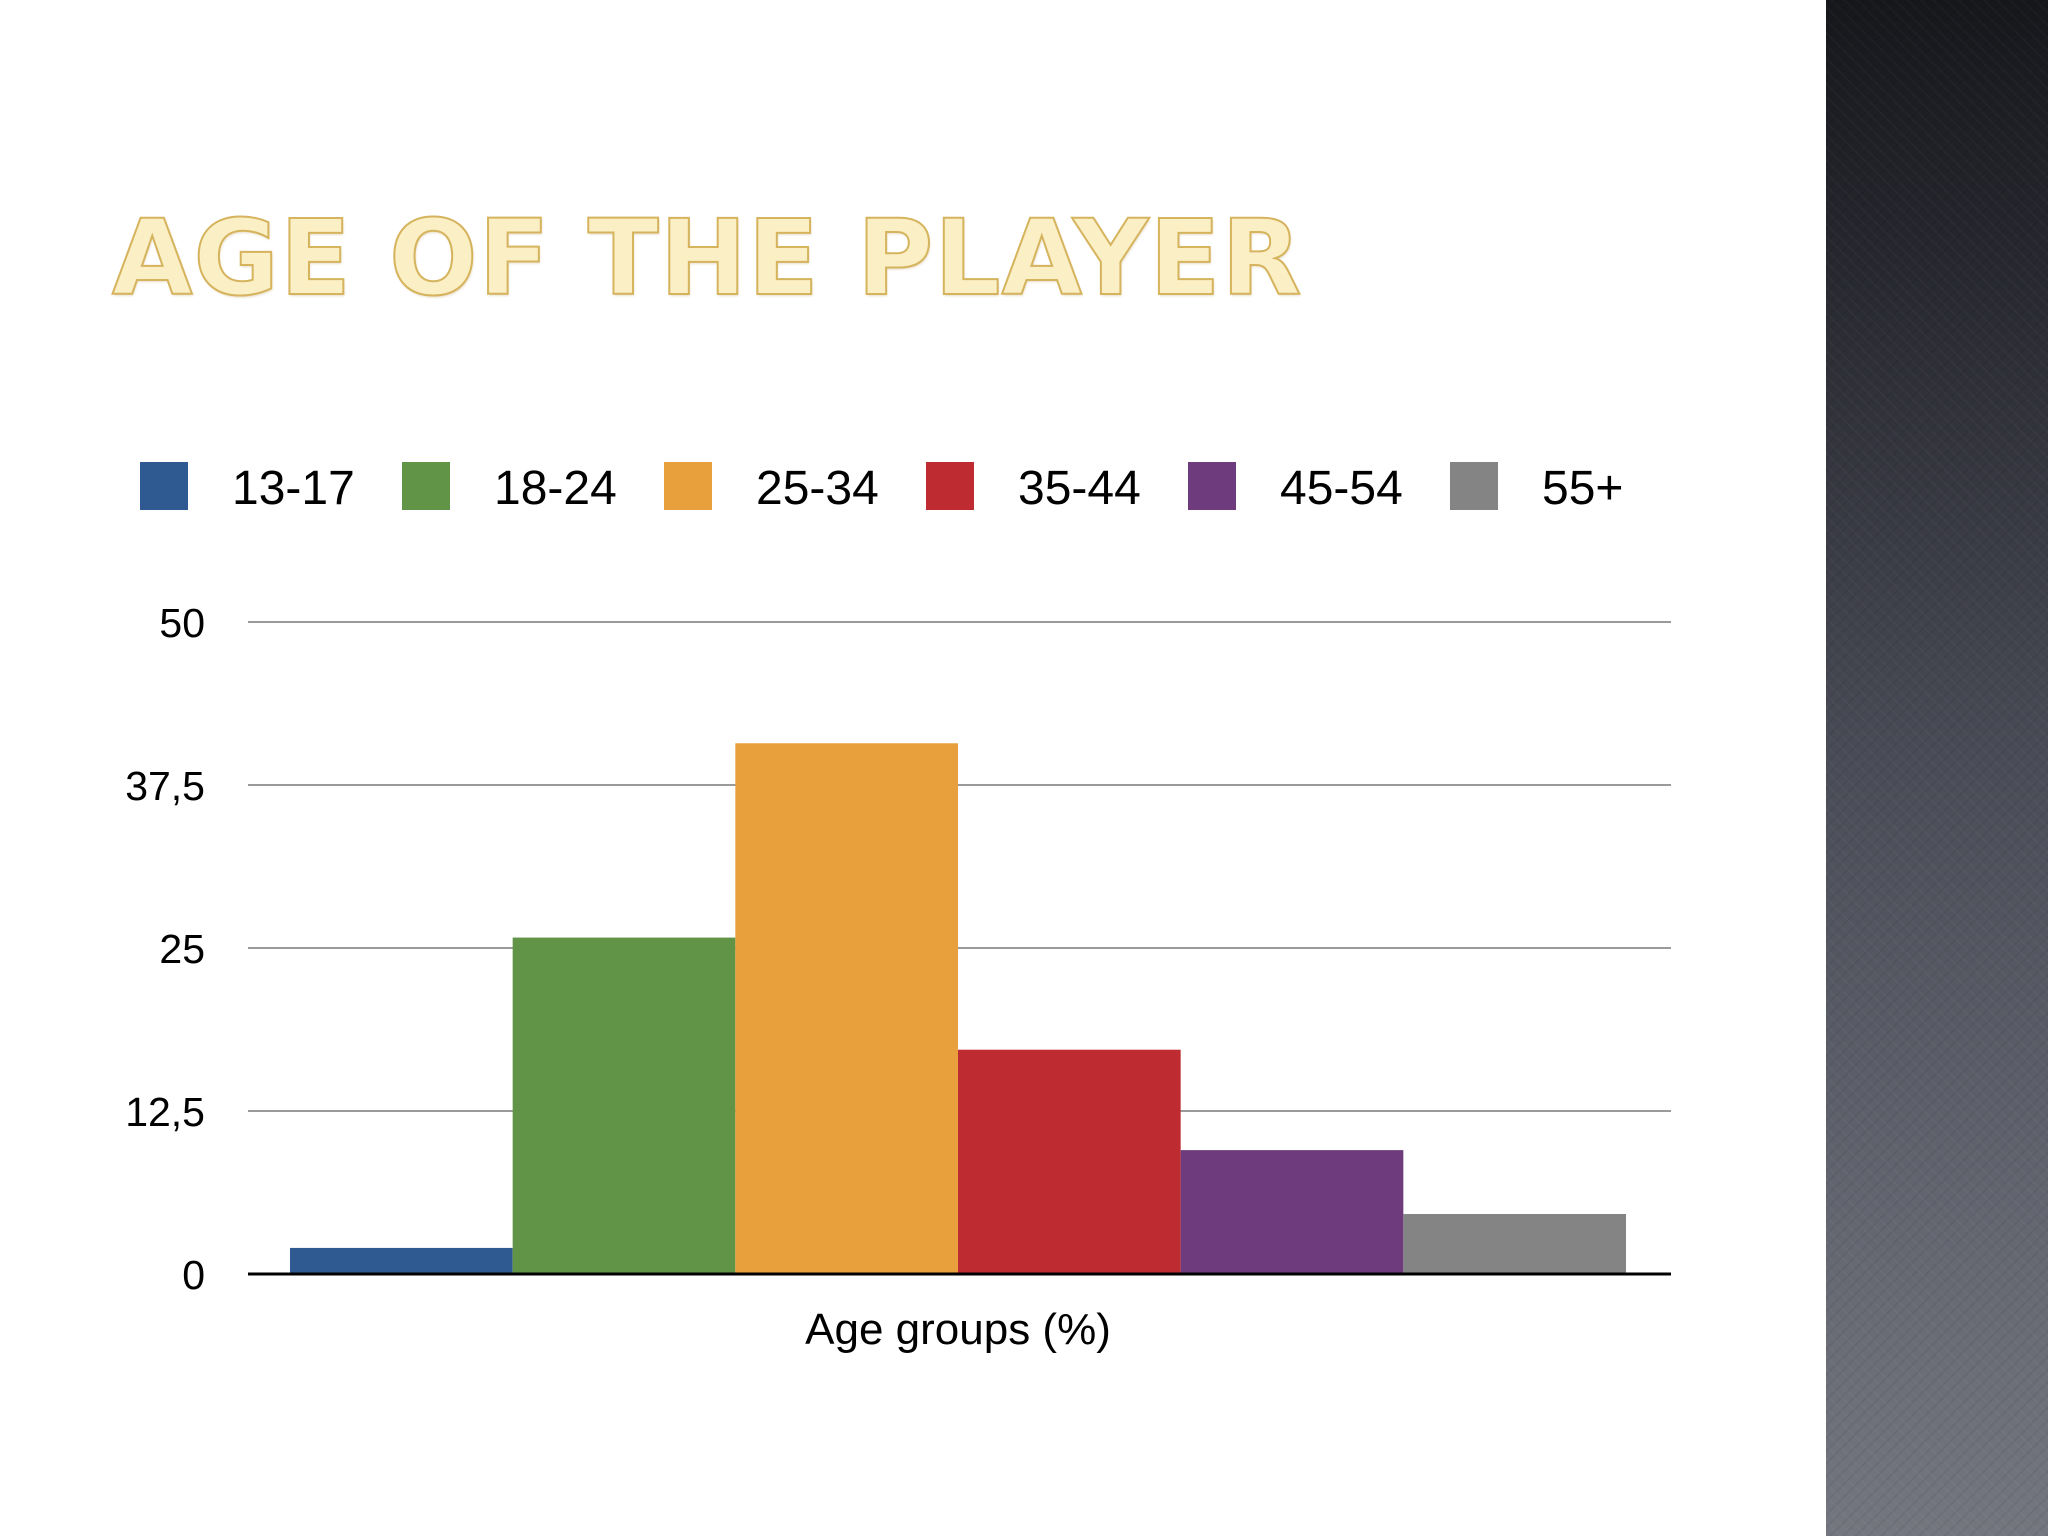 This screenshot has height=1536, width=2048. Describe the element at coordinates (193, 1275) in the screenshot. I see `y-tick-label: 0` at that location.